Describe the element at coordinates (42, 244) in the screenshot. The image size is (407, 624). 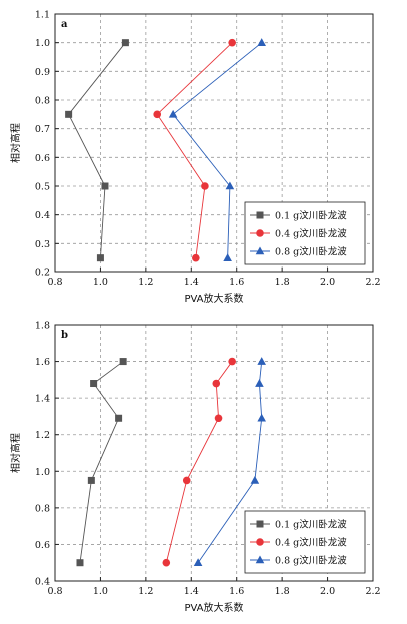
I see `y-tick-label: 0.3` at that location.